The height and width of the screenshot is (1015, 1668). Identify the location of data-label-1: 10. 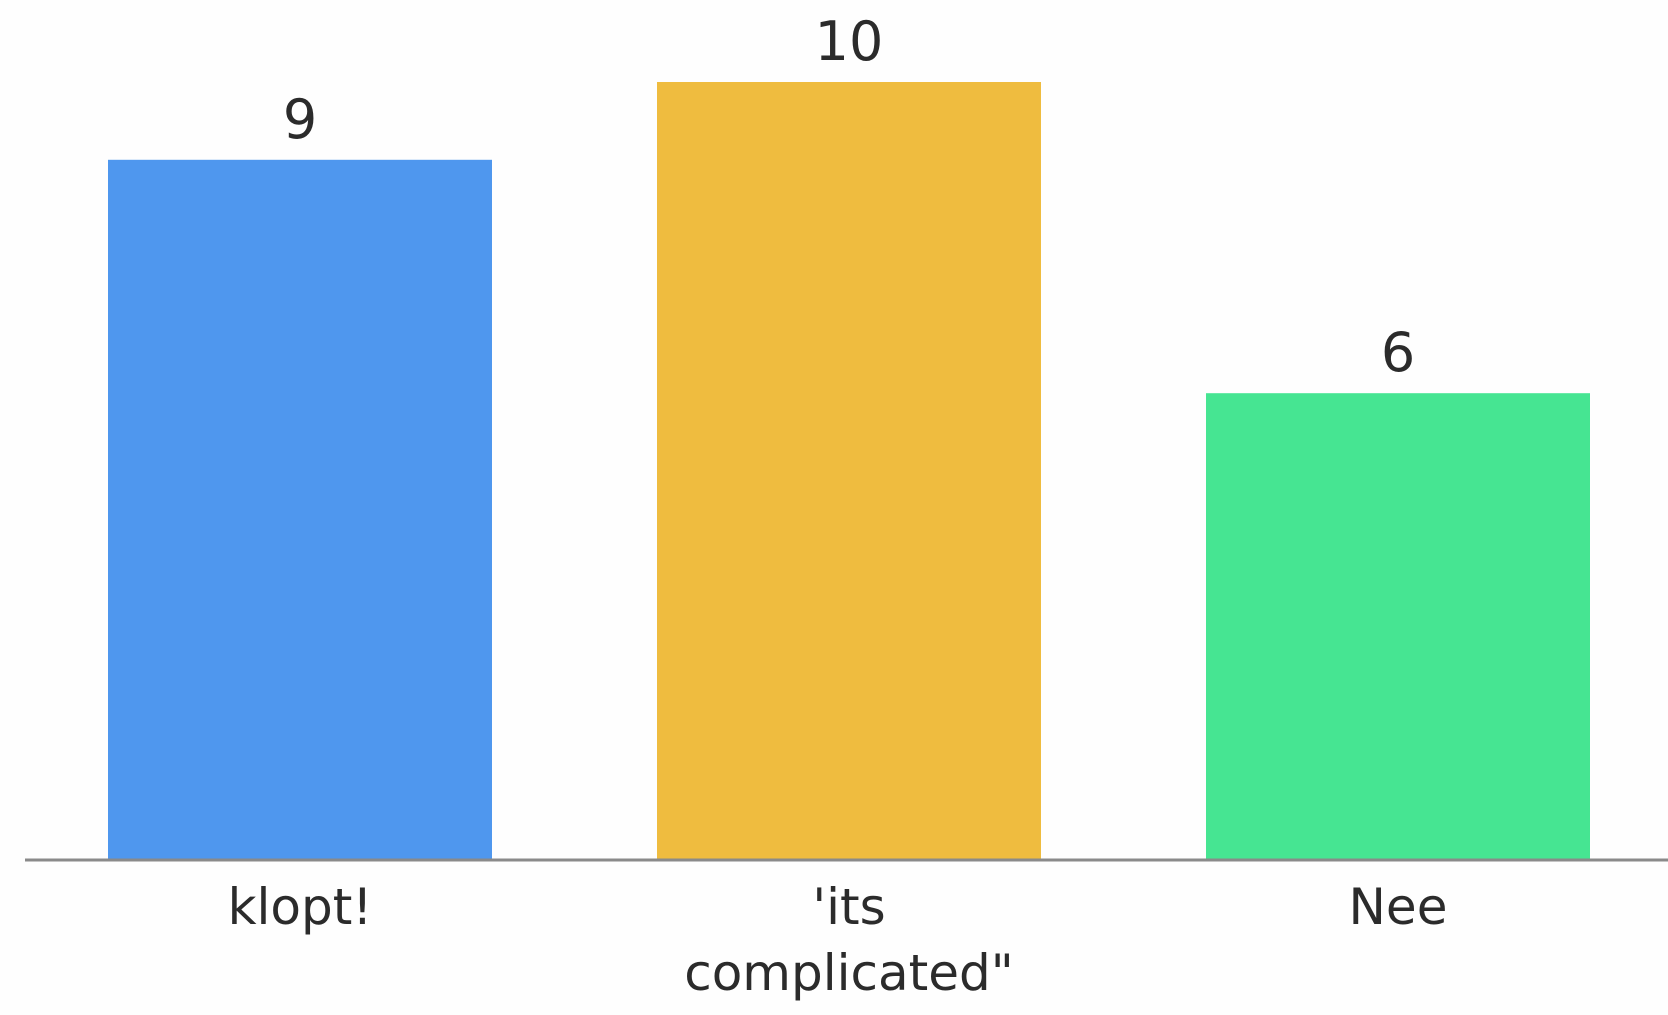
(849, 41).